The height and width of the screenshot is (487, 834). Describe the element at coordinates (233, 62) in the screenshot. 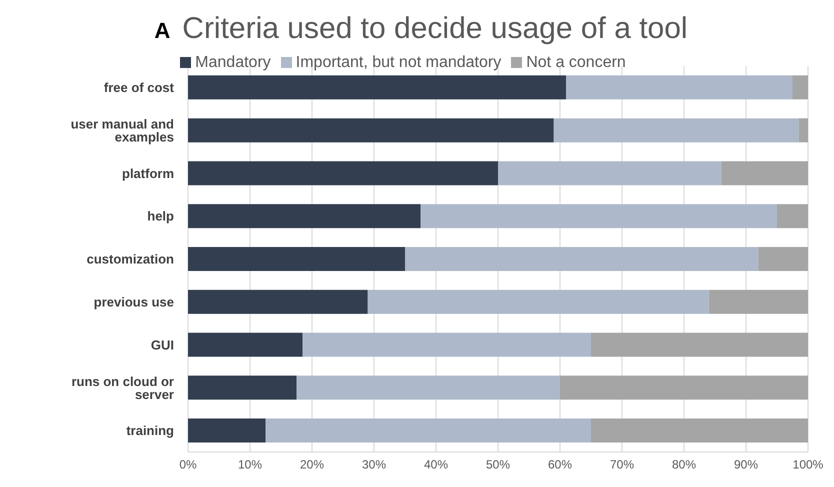

I see `legend-label: Mandatory` at that location.